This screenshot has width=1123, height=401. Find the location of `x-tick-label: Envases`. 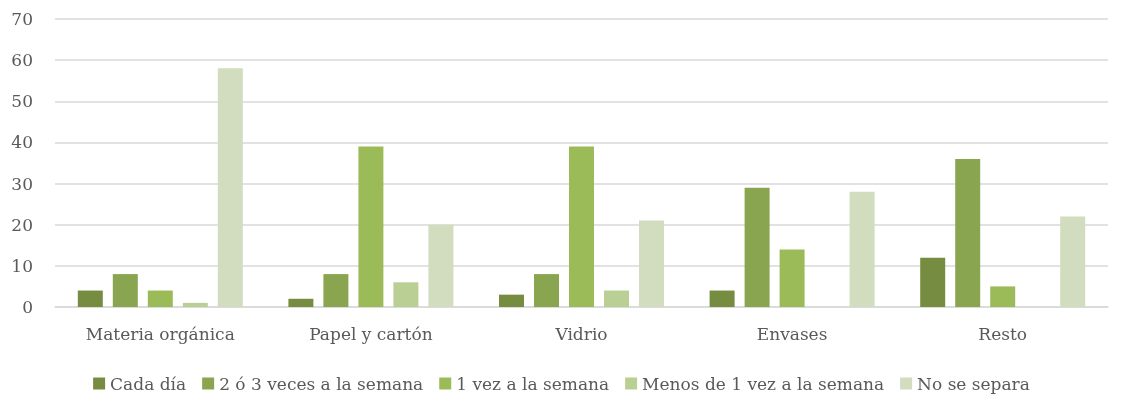

x-tick-label: Envases is located at coordinates (792, 333).